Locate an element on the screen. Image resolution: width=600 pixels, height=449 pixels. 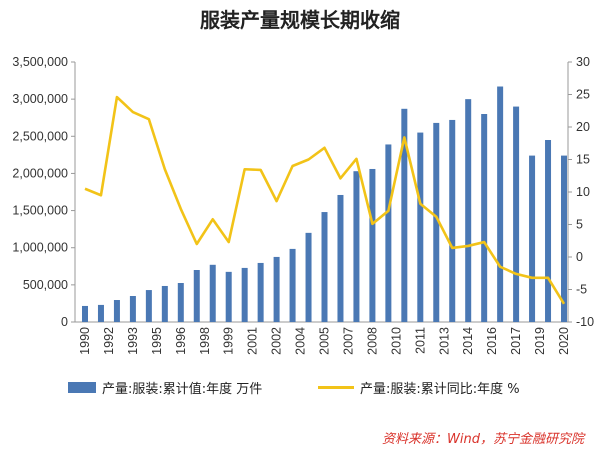
x-tick-label: 2005 is located at coordinates (325, 341).